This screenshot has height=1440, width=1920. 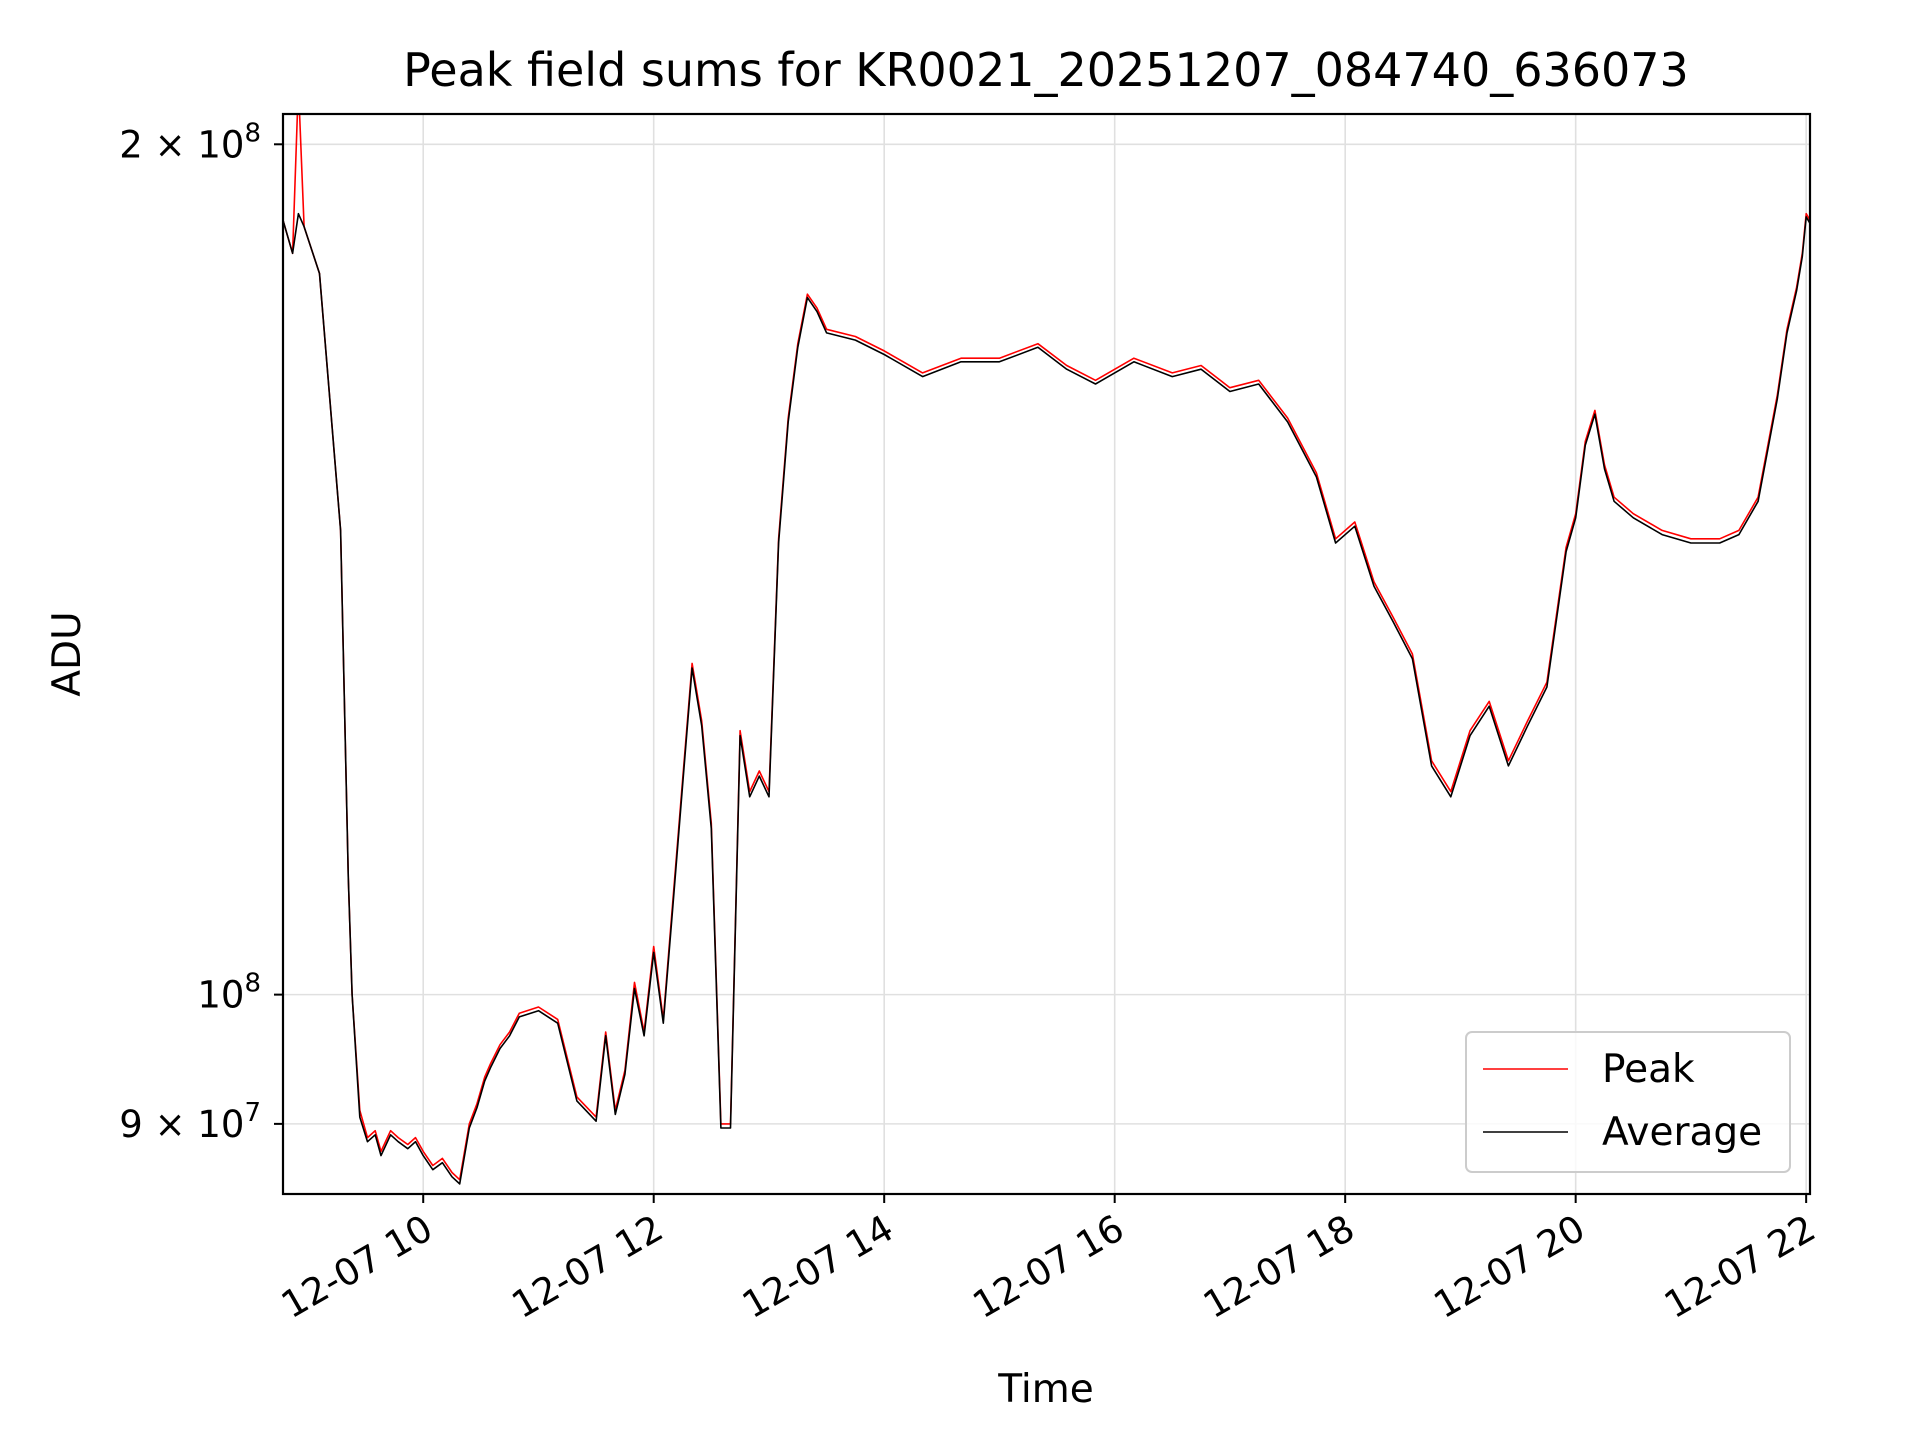 I want to click on y-tick-label: 9 × 107, so click(x=190, y=1122).